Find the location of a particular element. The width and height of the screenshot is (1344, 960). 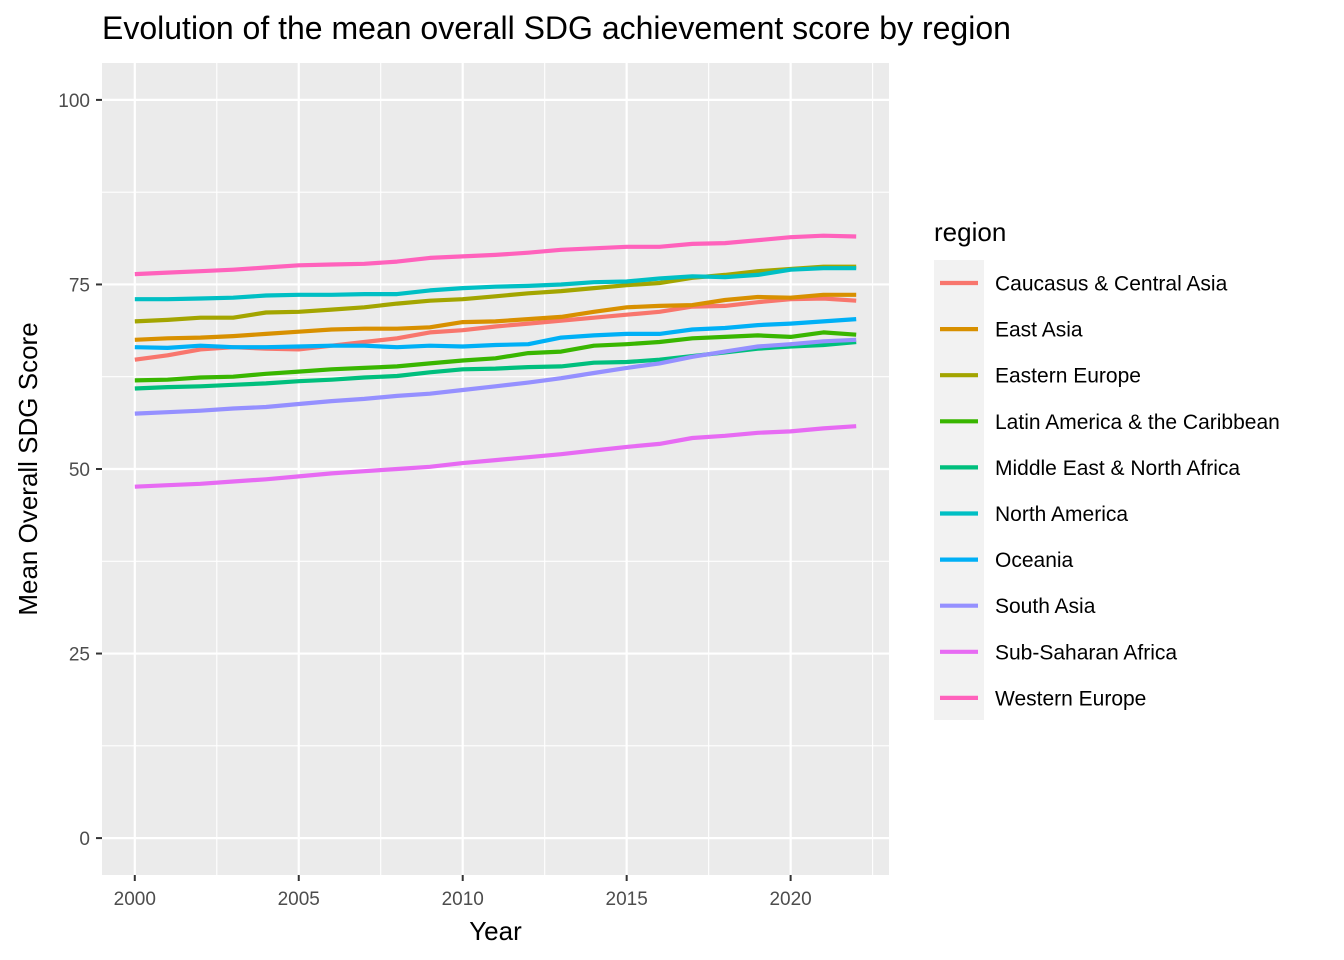

y-tick-label: 50 is located at coordinates (79, 470).